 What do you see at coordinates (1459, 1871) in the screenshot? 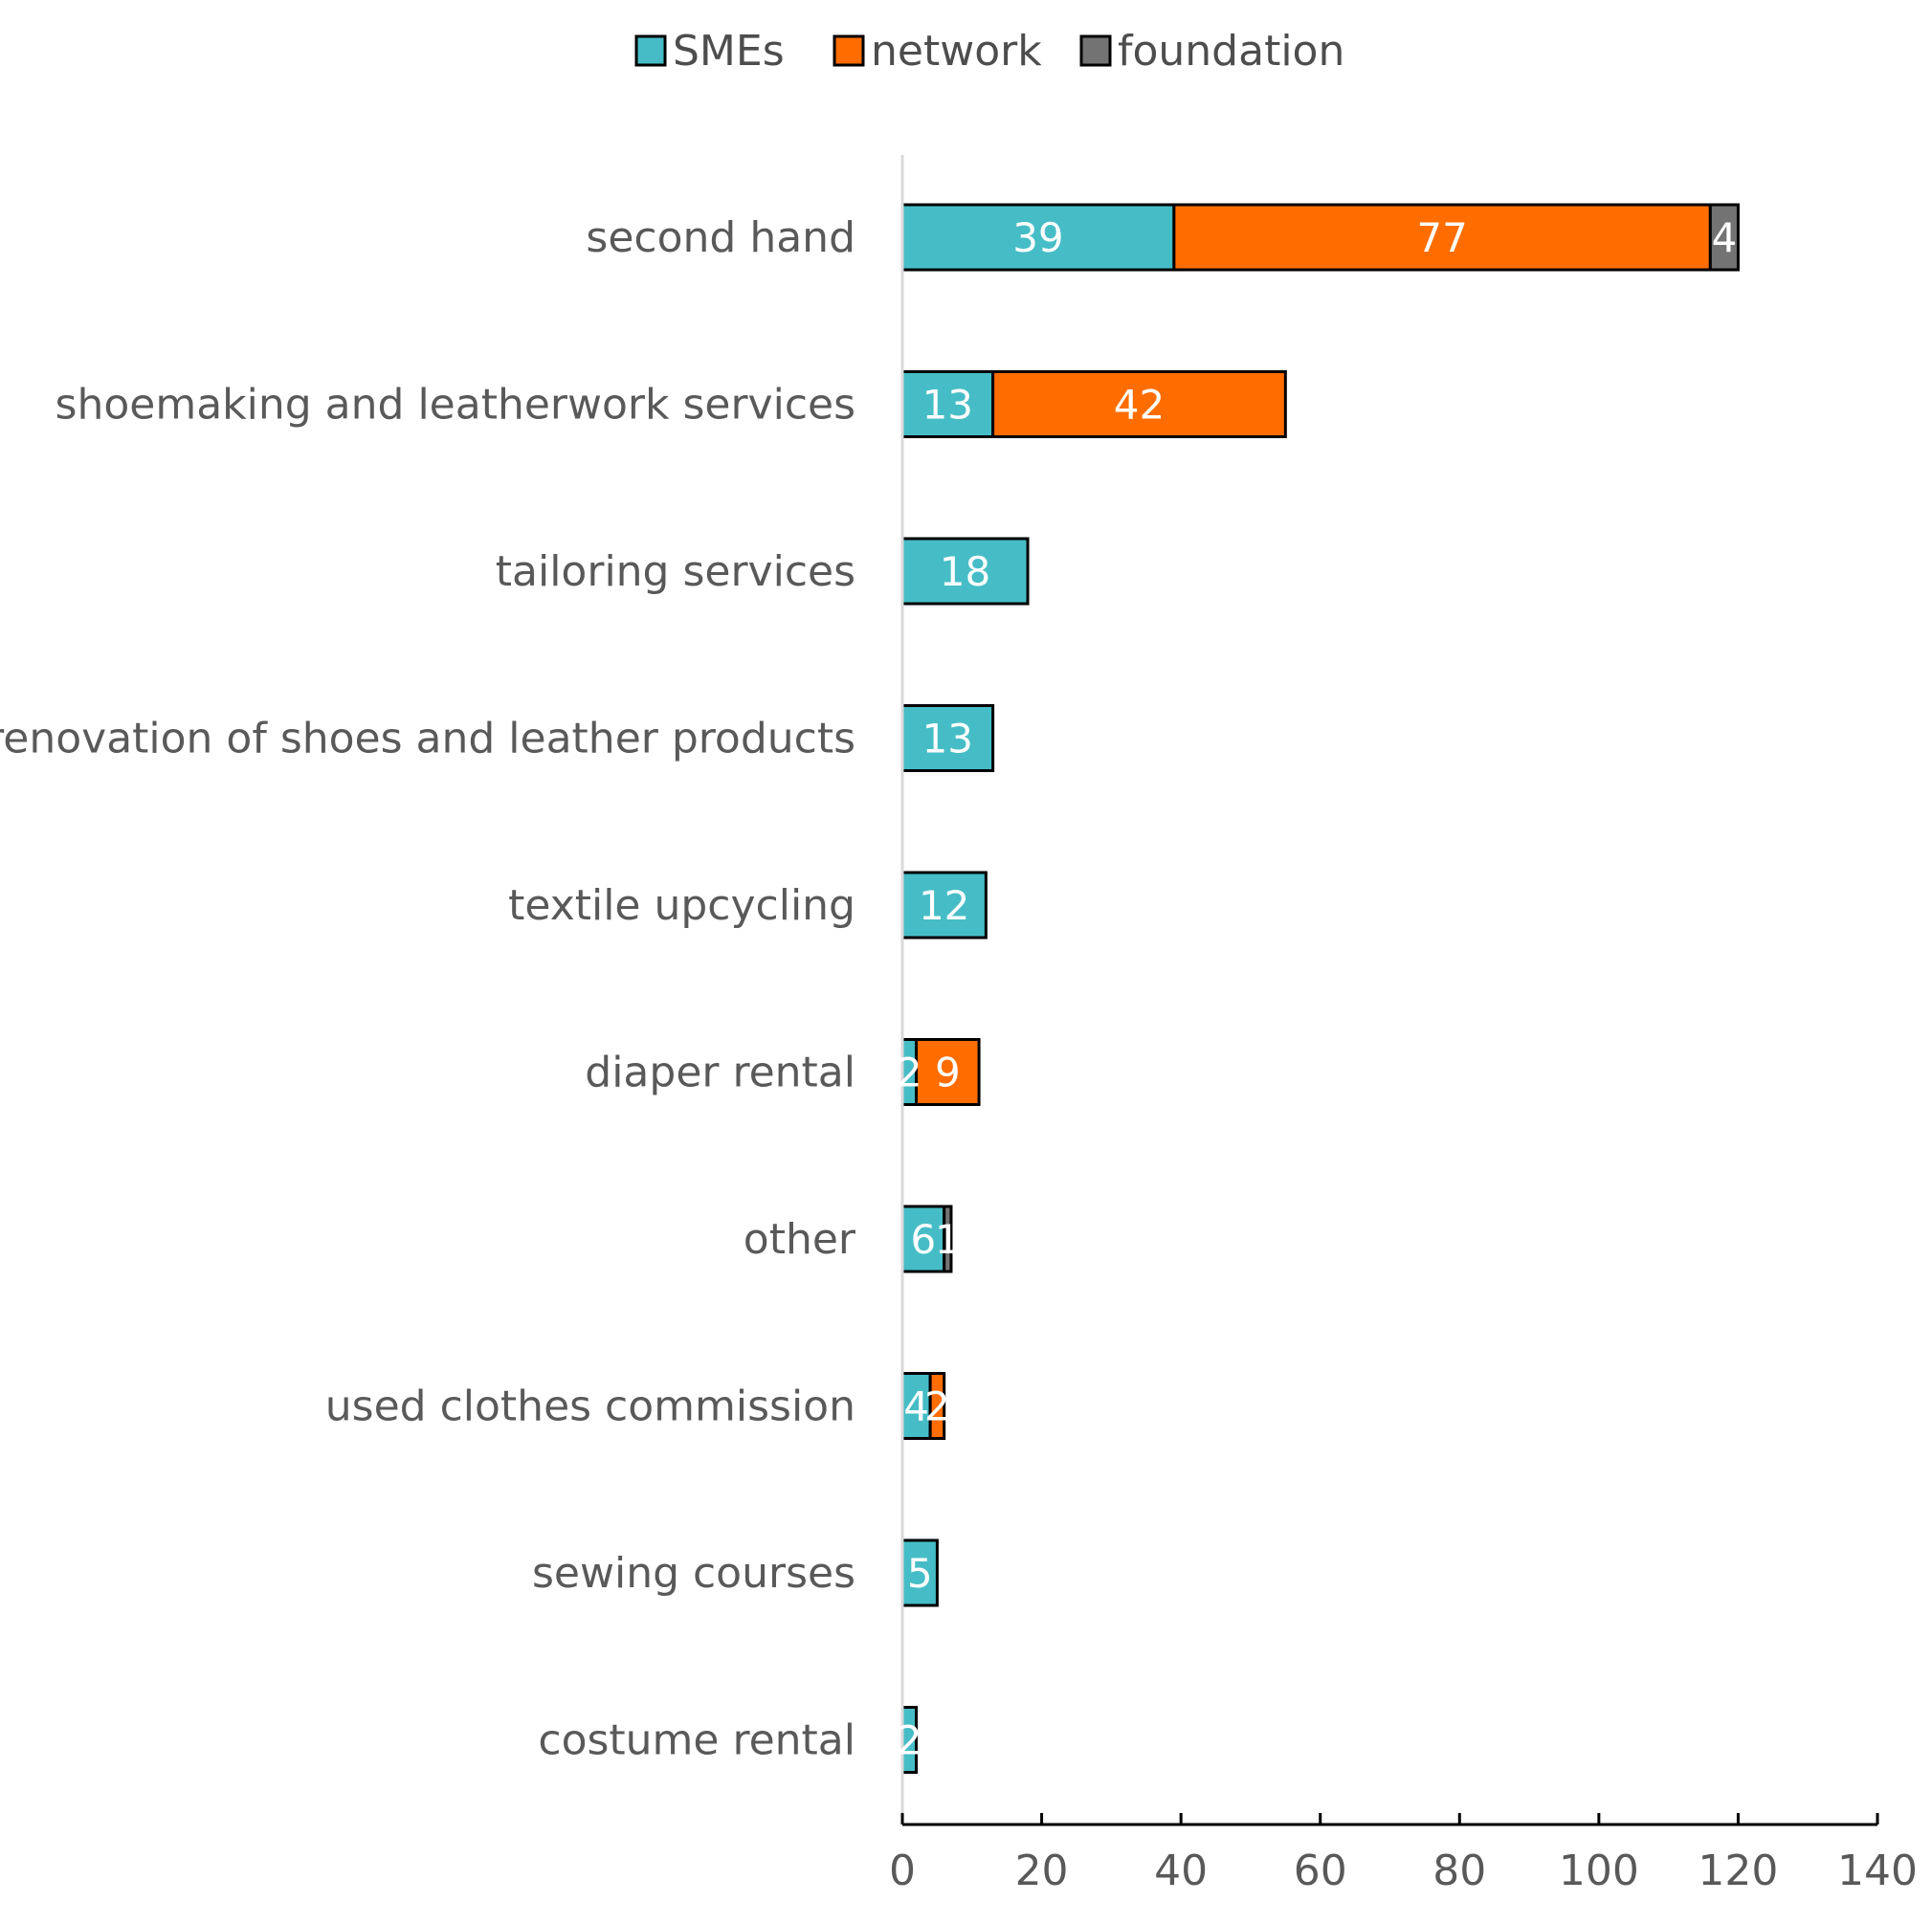
I see `x-tick-label: 80` at bounding box center [1459, 1871].